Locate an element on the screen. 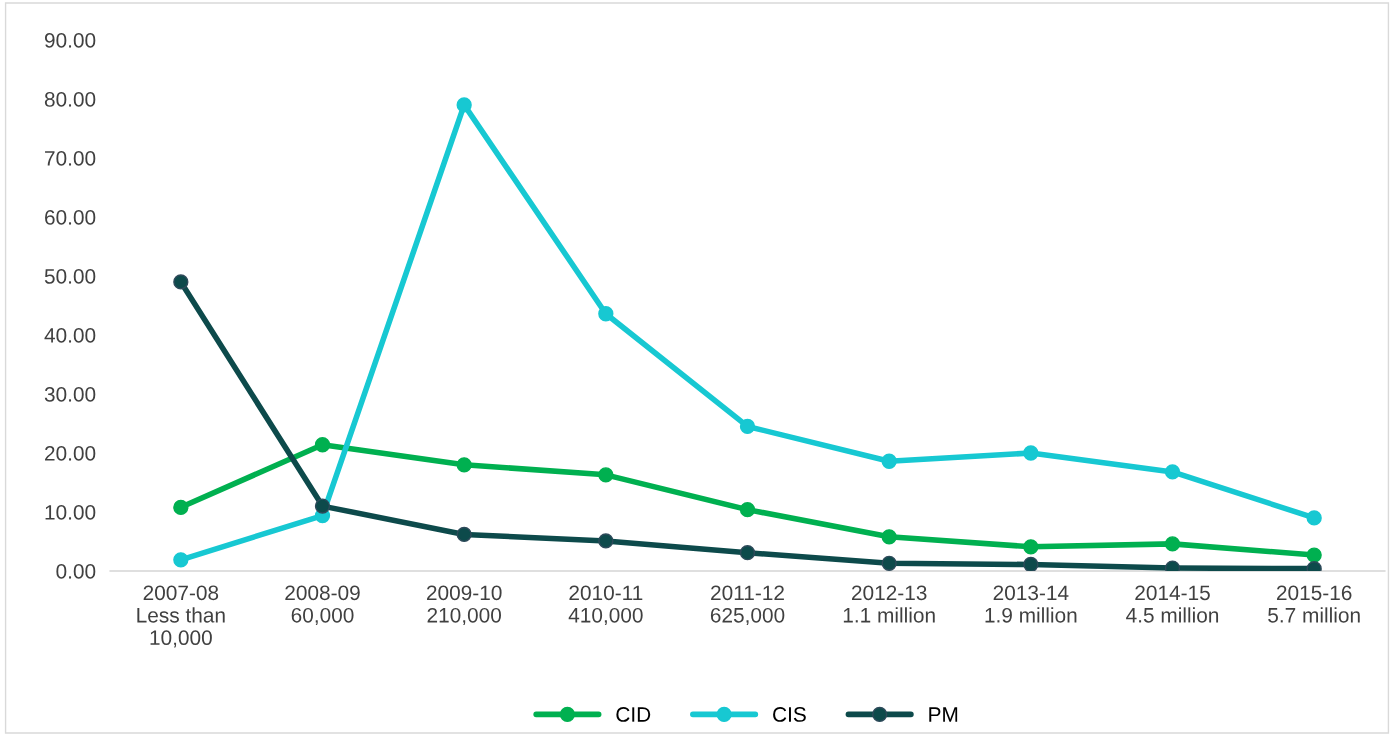 Image resolution: width=1394 pixels, height=736 pixels. legend-label: PM is located at coordinates (943, 714).